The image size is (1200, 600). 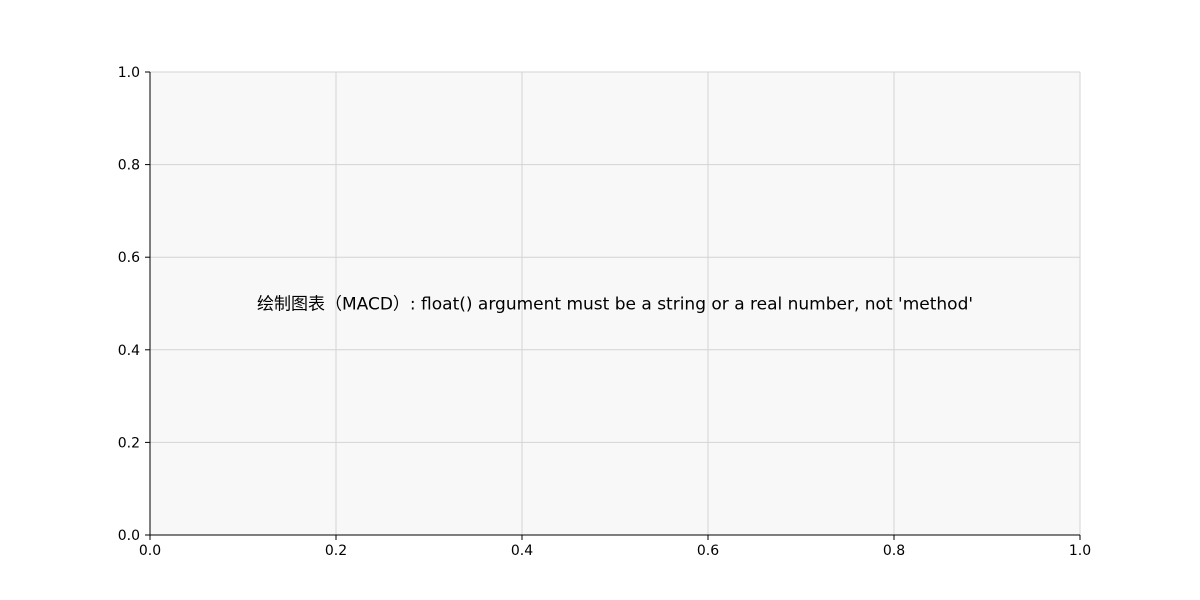 What do you see at coordinates (129, 258) in the screenshot?
I see `y-tick-label: 0.6` at bounding box center [129, 258].